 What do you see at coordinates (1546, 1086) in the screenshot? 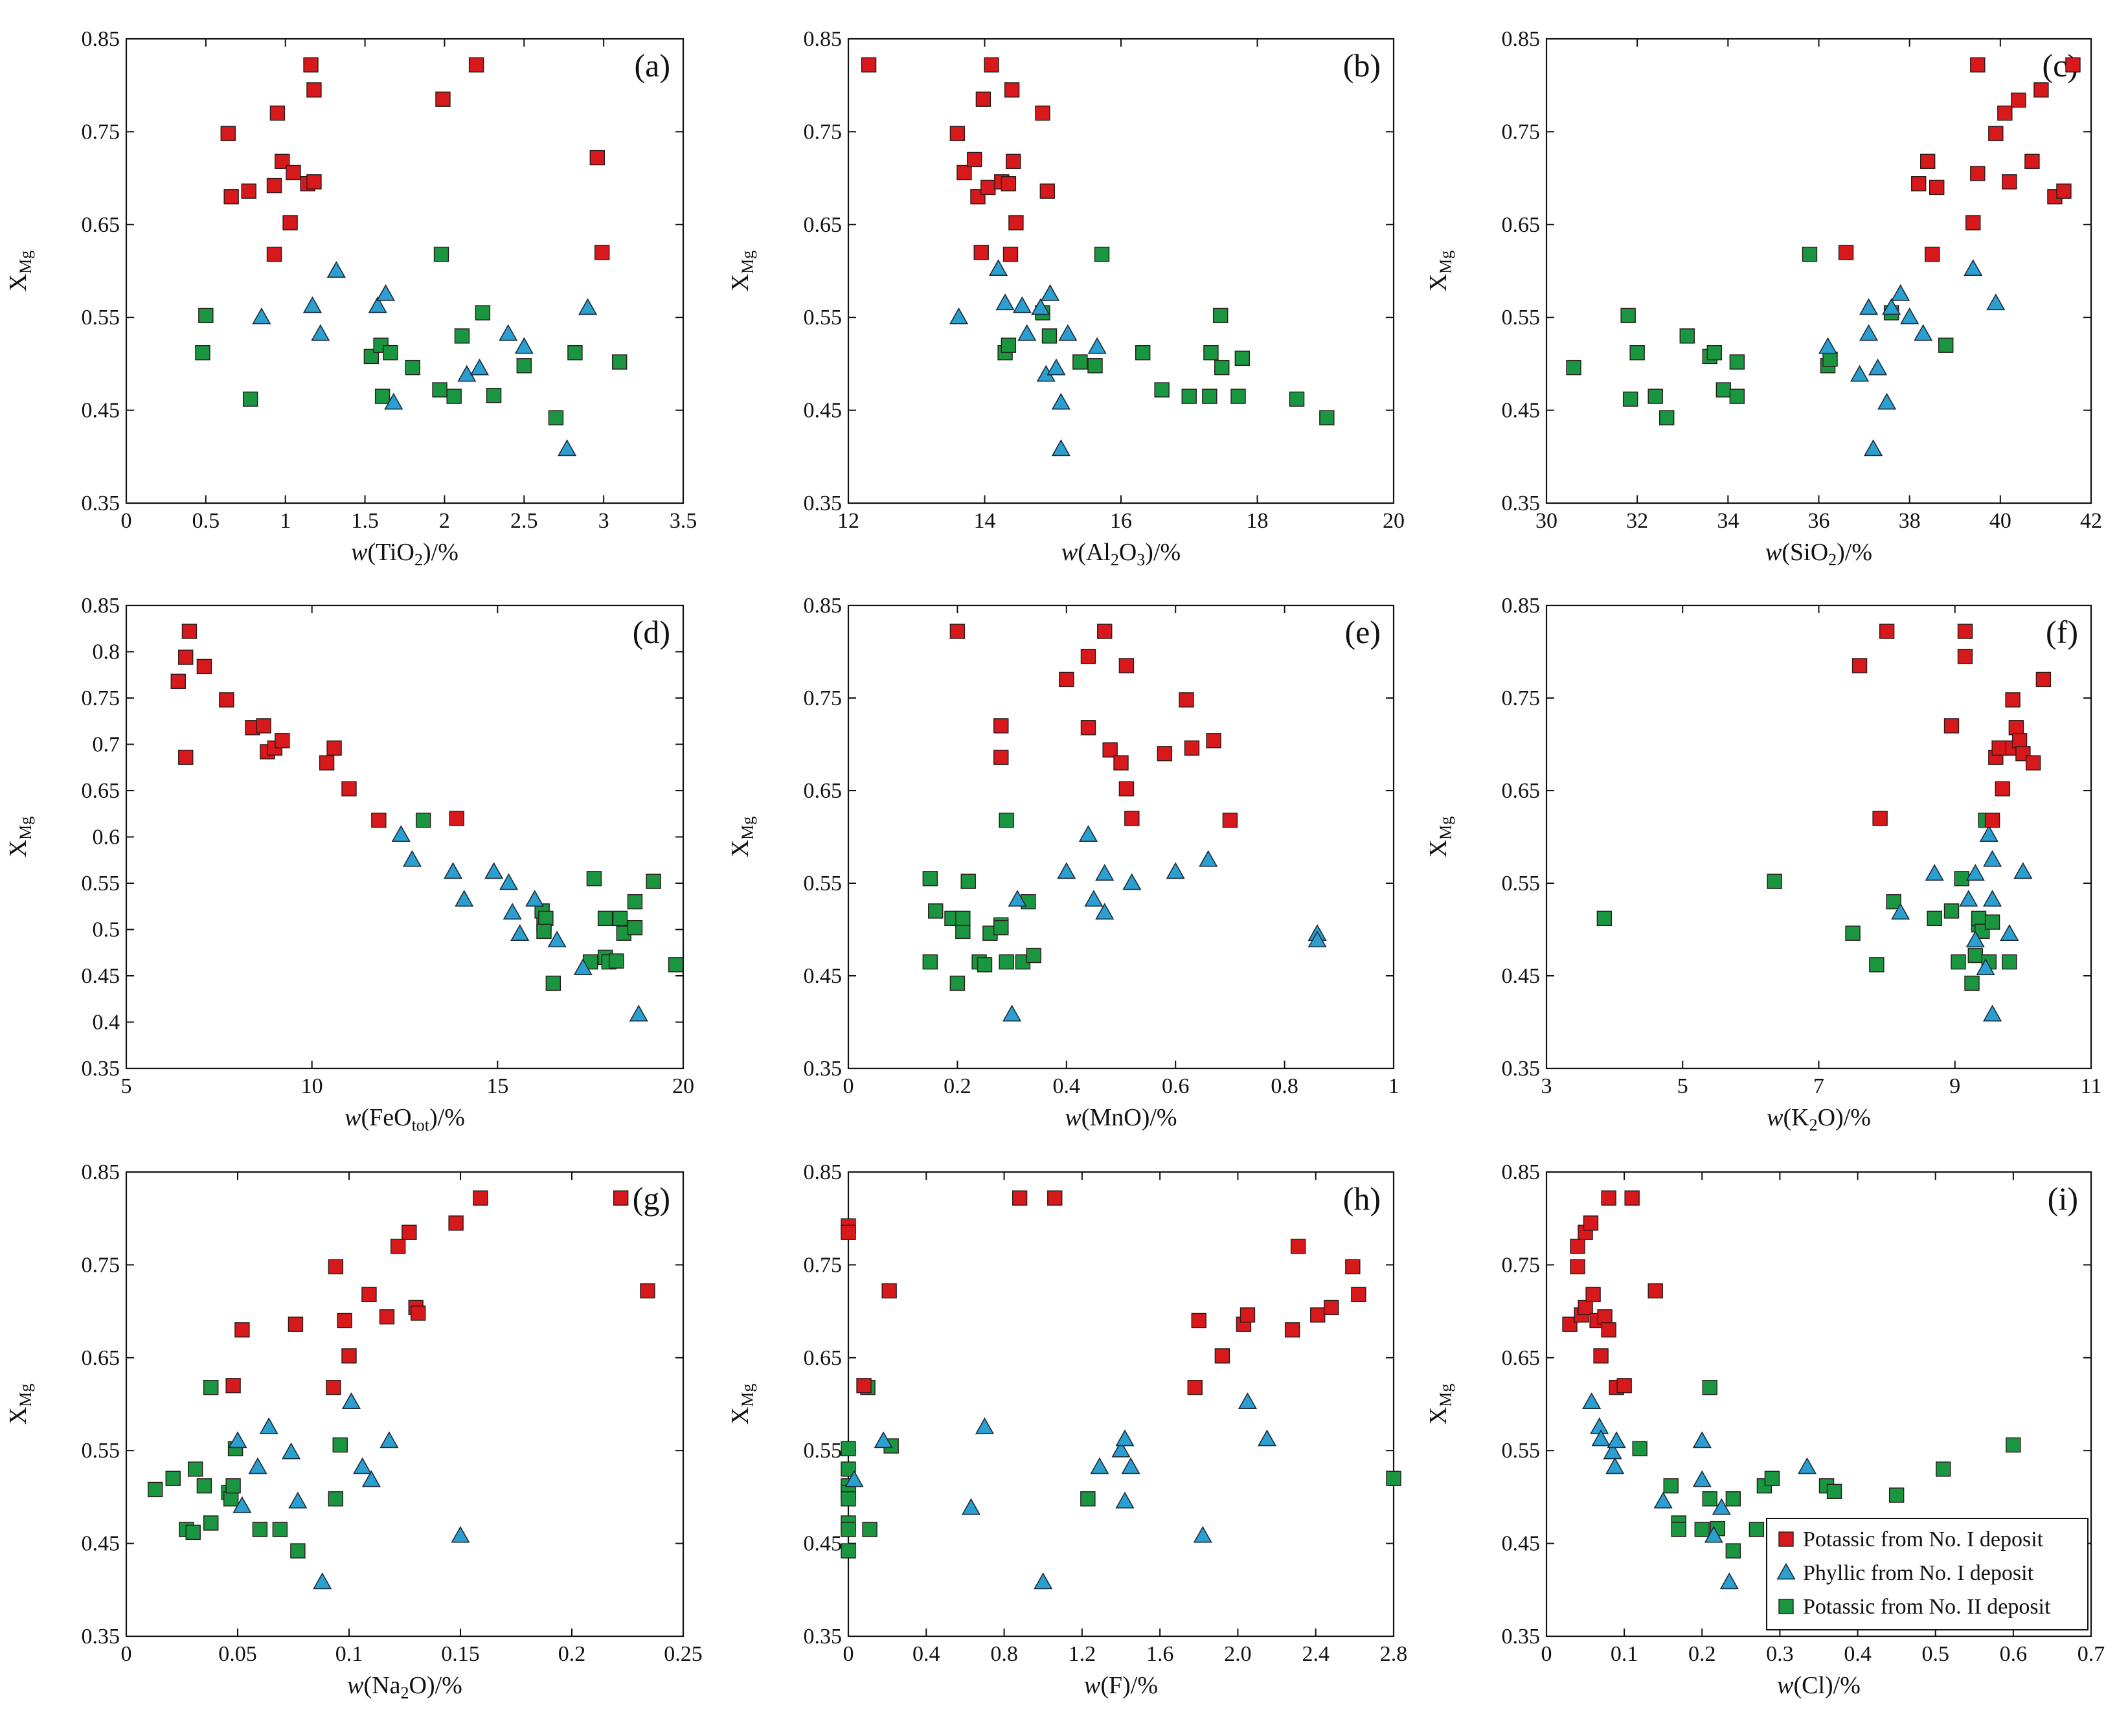
I see `x-tick-label: 3` at bounding box center [1546, 1086].